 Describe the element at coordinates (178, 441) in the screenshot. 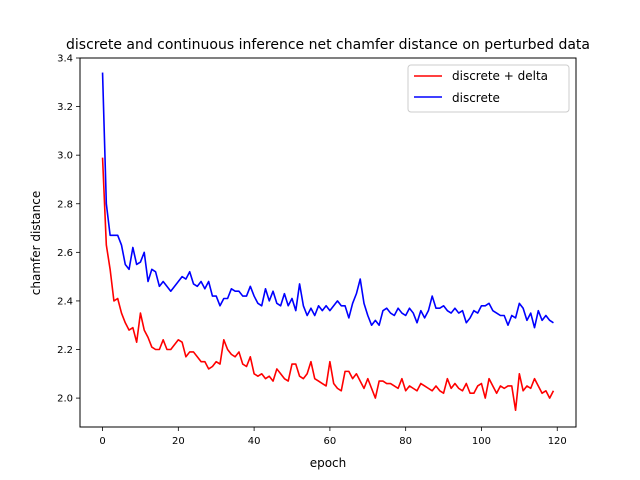

I see `x-tick-label: 20` at that location.